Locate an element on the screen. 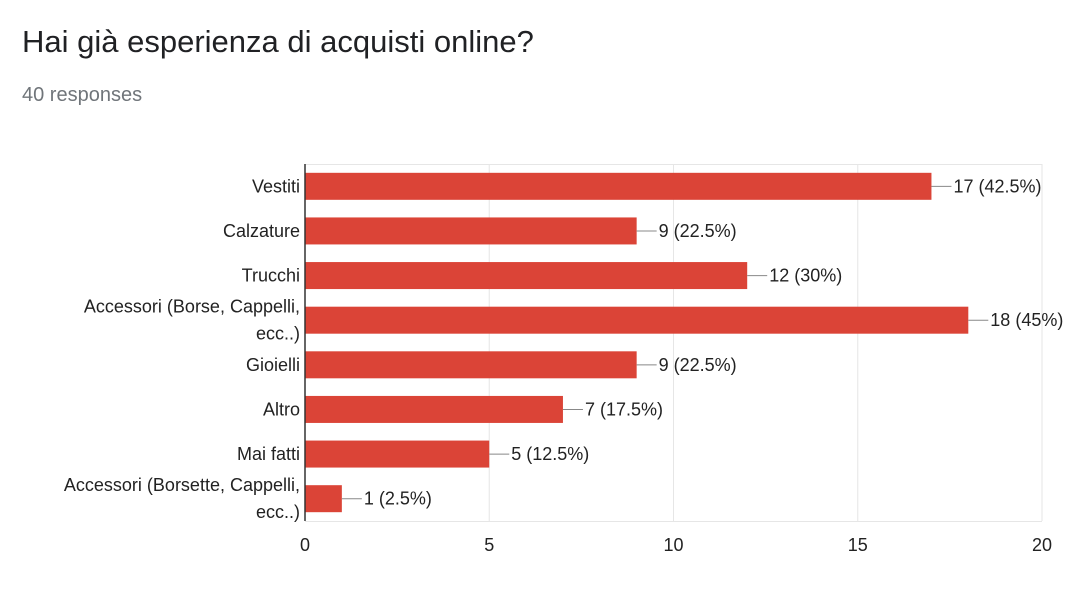 The width and height of the screenshot is (1085, 611). data-label: 1 (2.5%) is located at coordinates (398, 499).